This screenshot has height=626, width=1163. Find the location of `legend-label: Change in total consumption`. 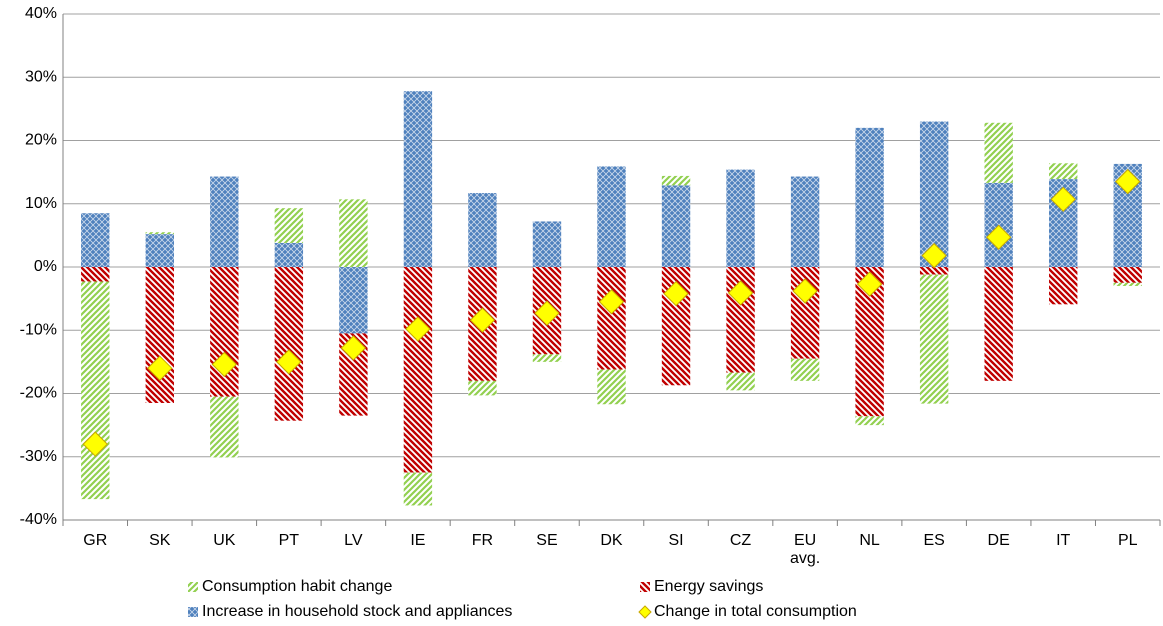

legend-label: Change in total consumption is located at coordinates (755, 611).